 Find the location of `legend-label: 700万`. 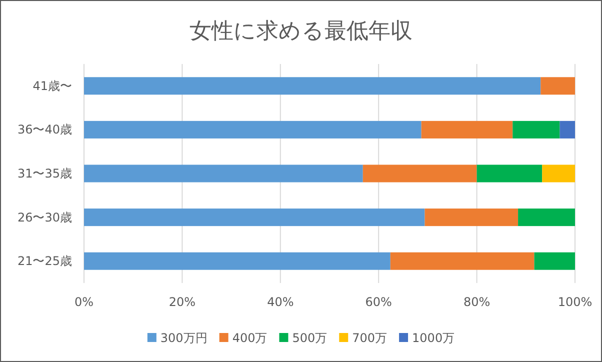

legend-label: 700万 is located at coordinates (370, 338).